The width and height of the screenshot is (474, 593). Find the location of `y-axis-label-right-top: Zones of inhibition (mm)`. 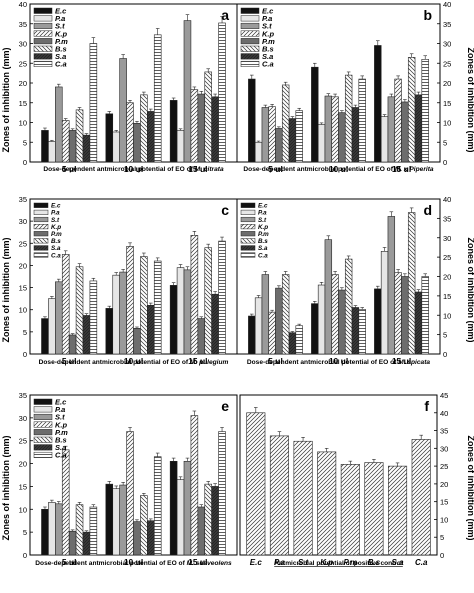

y-axis-label-right-top: Zones of inhibition (mm) is located at coordinates (470, 100).